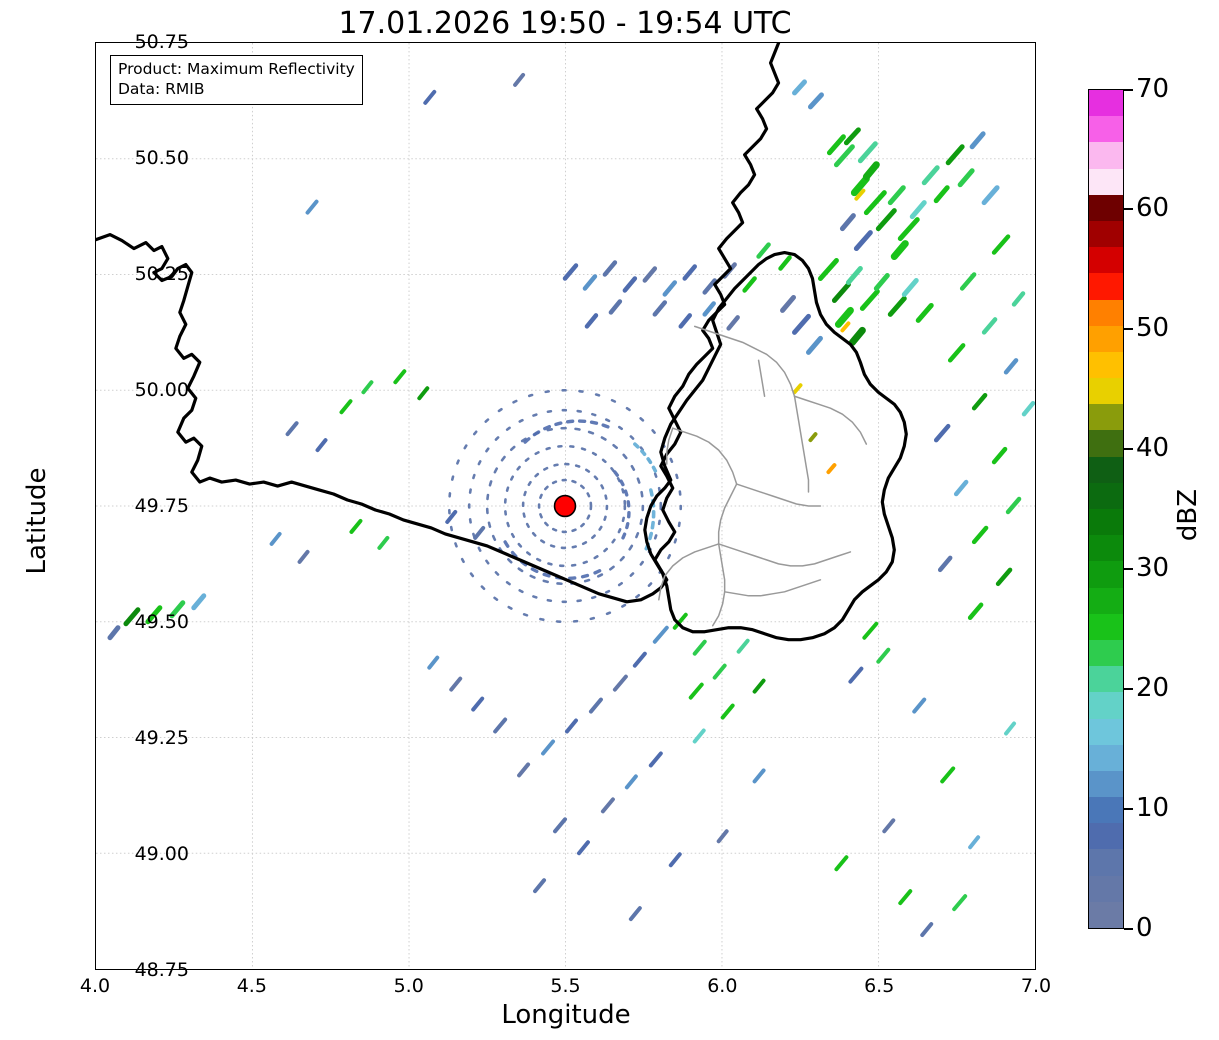  I want to click on xtick-label-5-0: 5.0, so click(408, 986).